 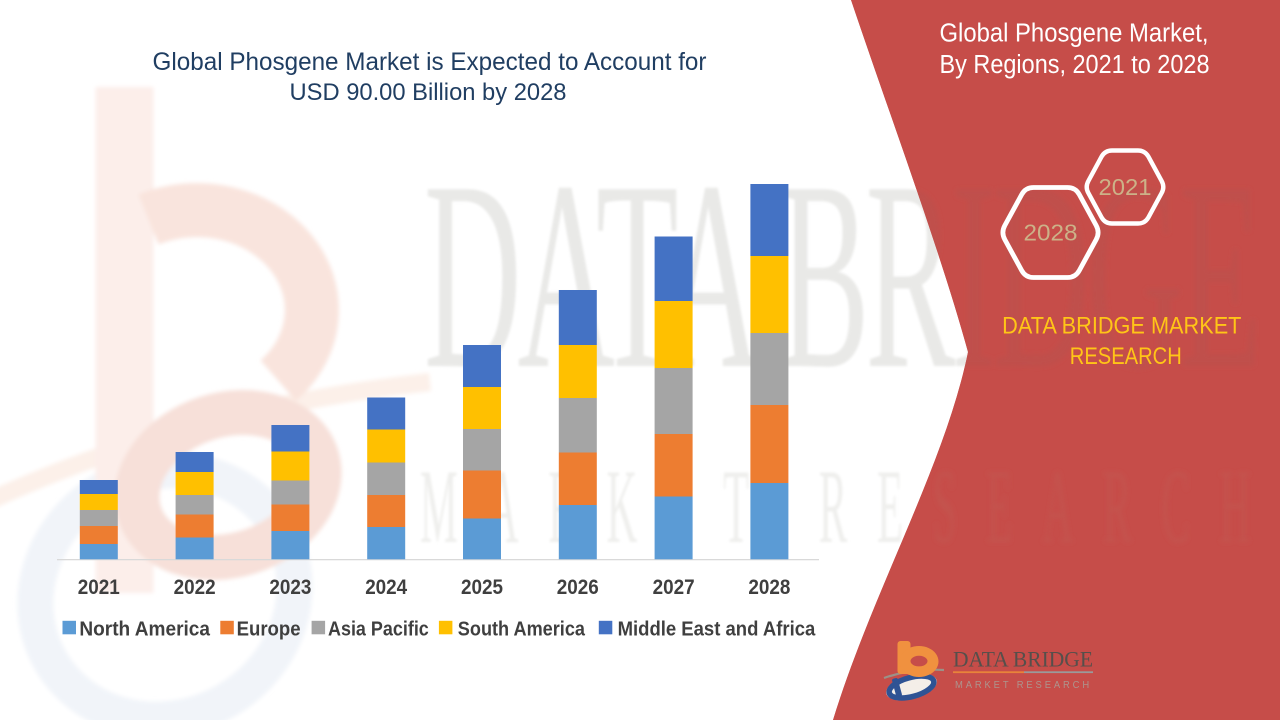 I want to click on svg-text: 2026, so click(x=578, y=587).